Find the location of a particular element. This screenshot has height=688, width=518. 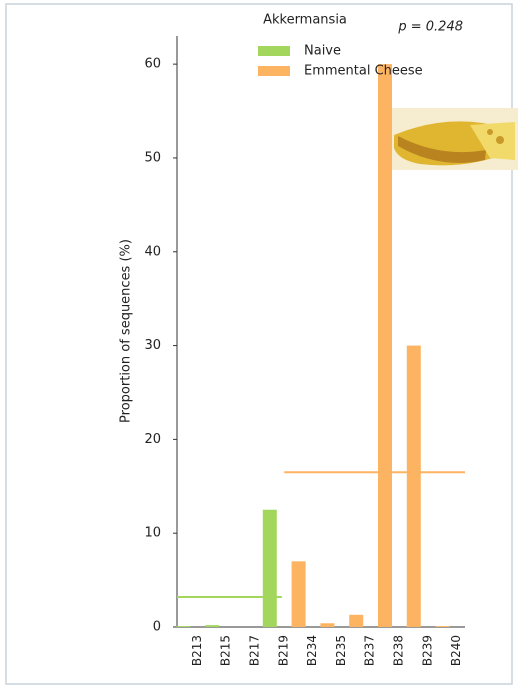

y-tick-label: 0 is located at coordinates (157, 627).